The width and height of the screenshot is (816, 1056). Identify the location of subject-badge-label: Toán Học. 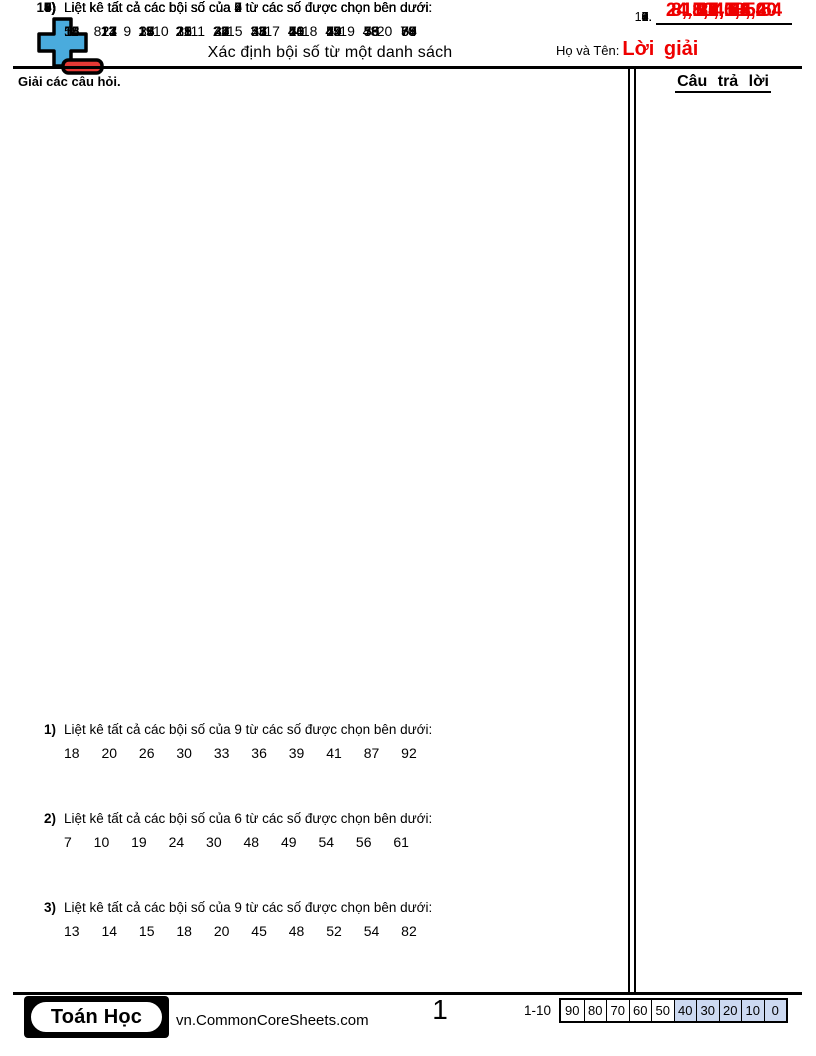
(96, 1017).